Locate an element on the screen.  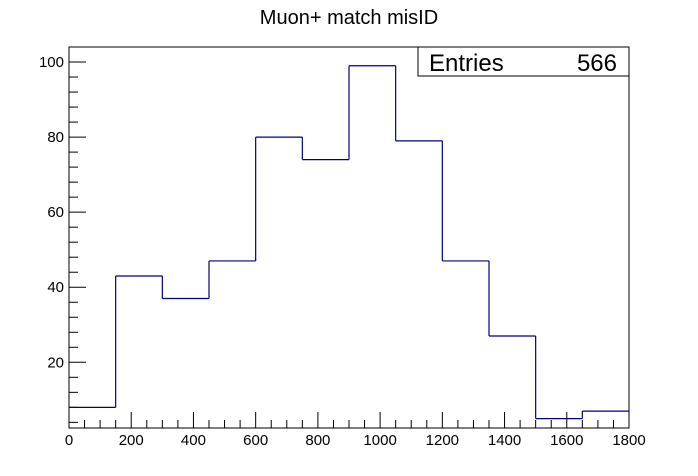
stats-box: Entries 566 is located at coordinates (523, 61).